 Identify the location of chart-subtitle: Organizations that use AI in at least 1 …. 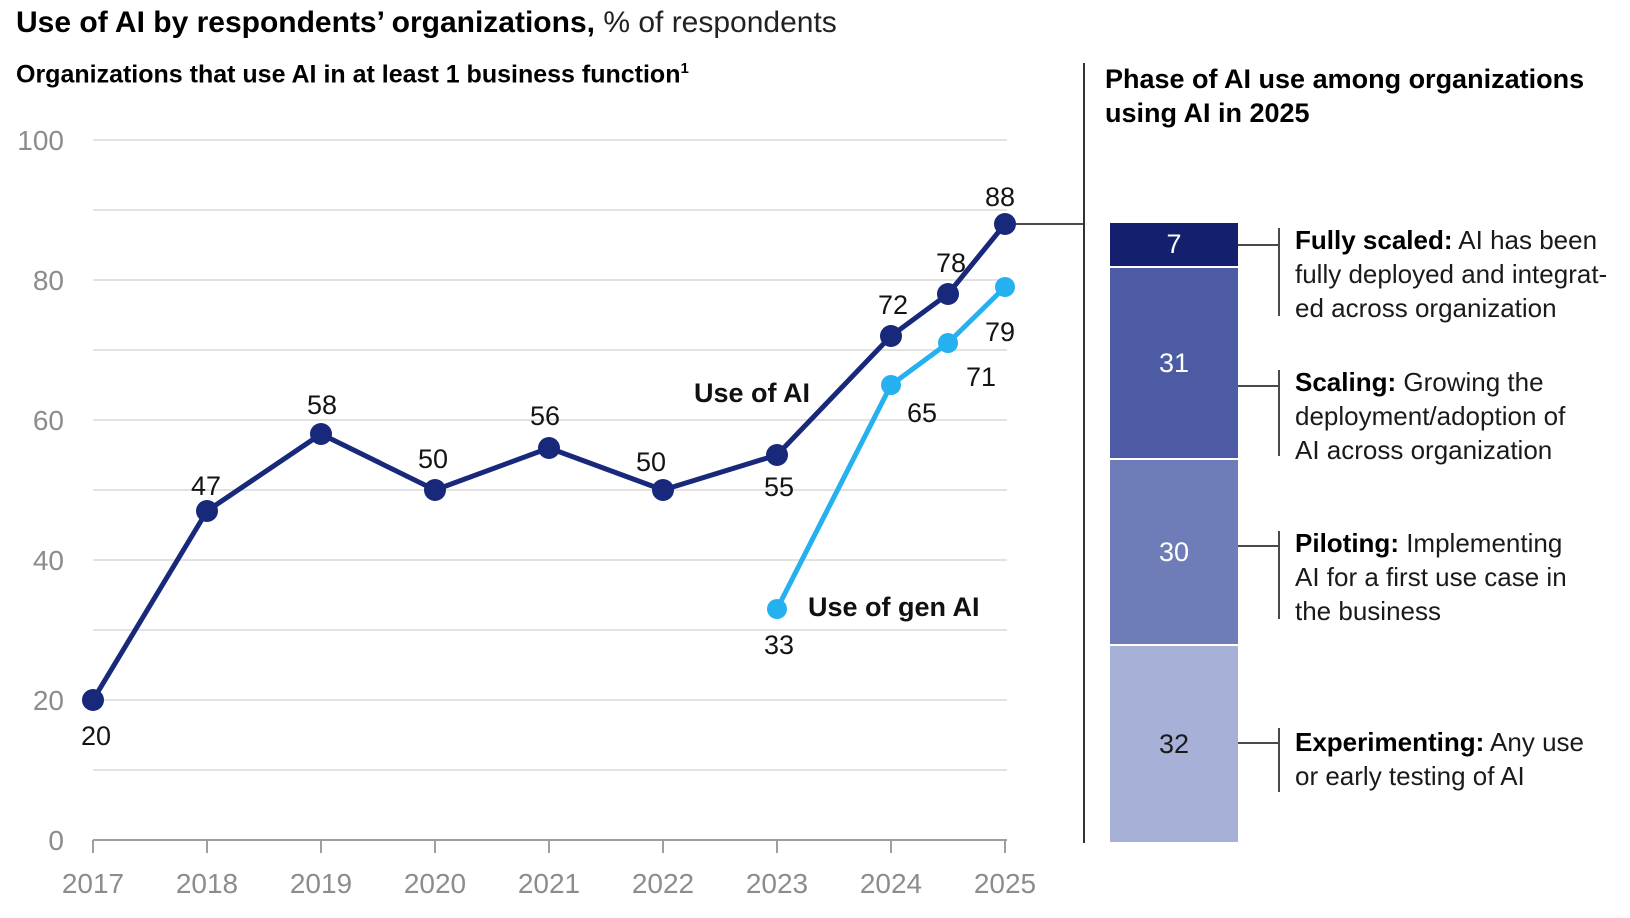
(352, 74).